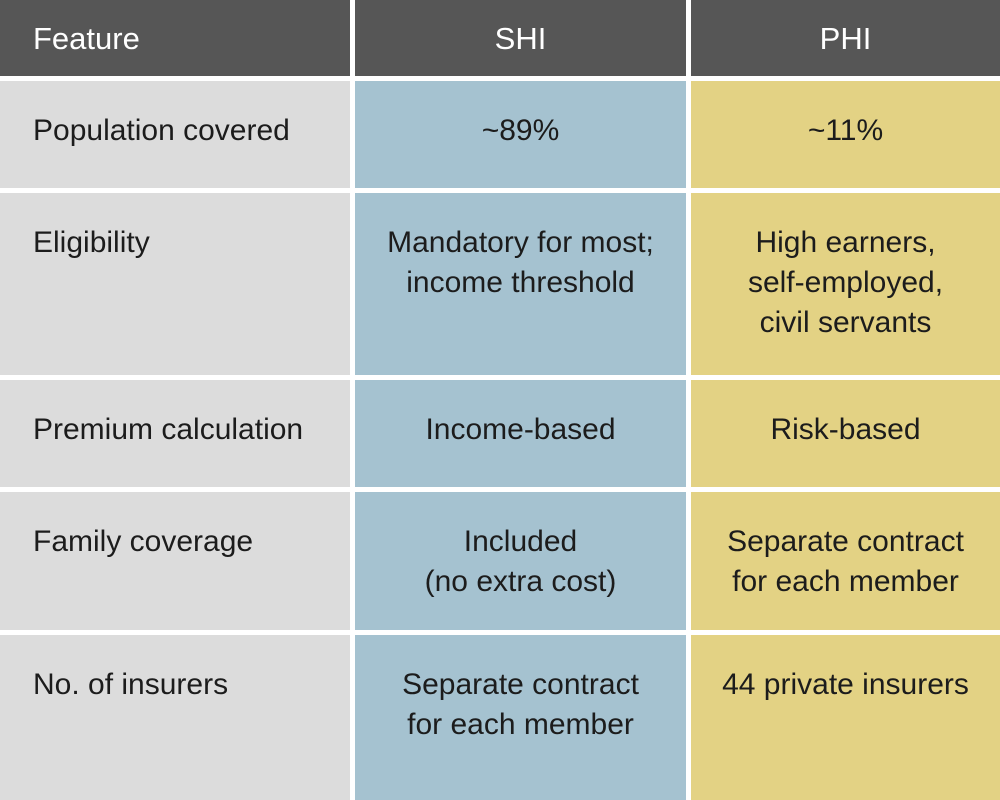 This screenshot has width=1000, height=800. Describe the element at coordinates (175, 284) in the screenshot. I see `cell-eligibility-feature: Eligibility` at that location.